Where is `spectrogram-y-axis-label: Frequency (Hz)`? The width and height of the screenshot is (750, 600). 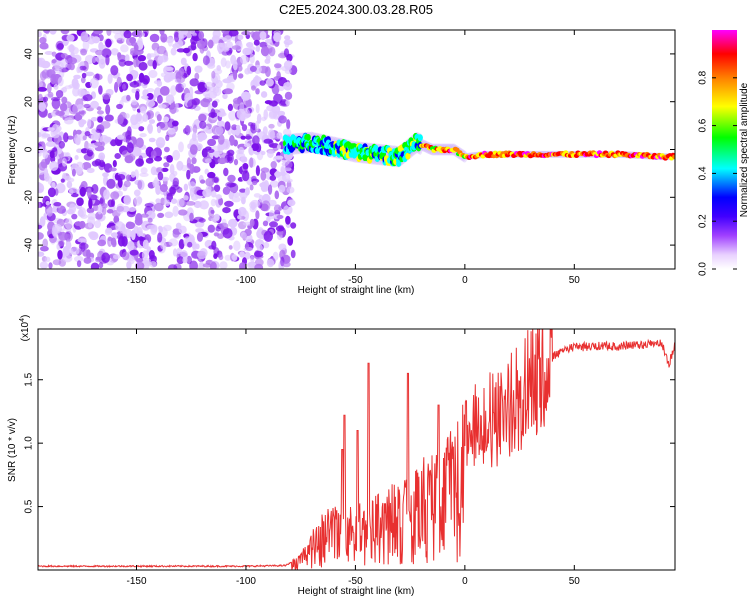
spectrogram-y-axis-label: Frequency (Hz) is located at coordinates (12, 150).